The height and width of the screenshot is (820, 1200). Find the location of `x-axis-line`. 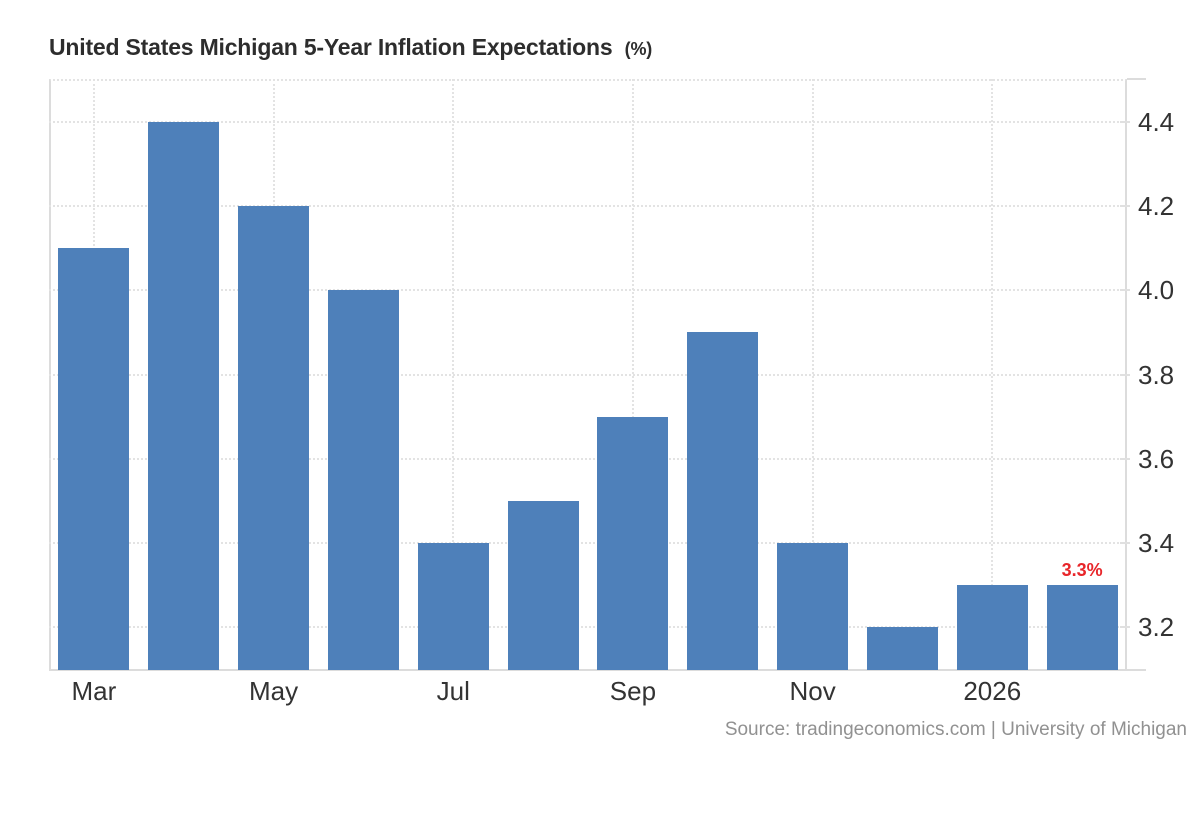

x-axis-line is located at coordinates (597, 670).